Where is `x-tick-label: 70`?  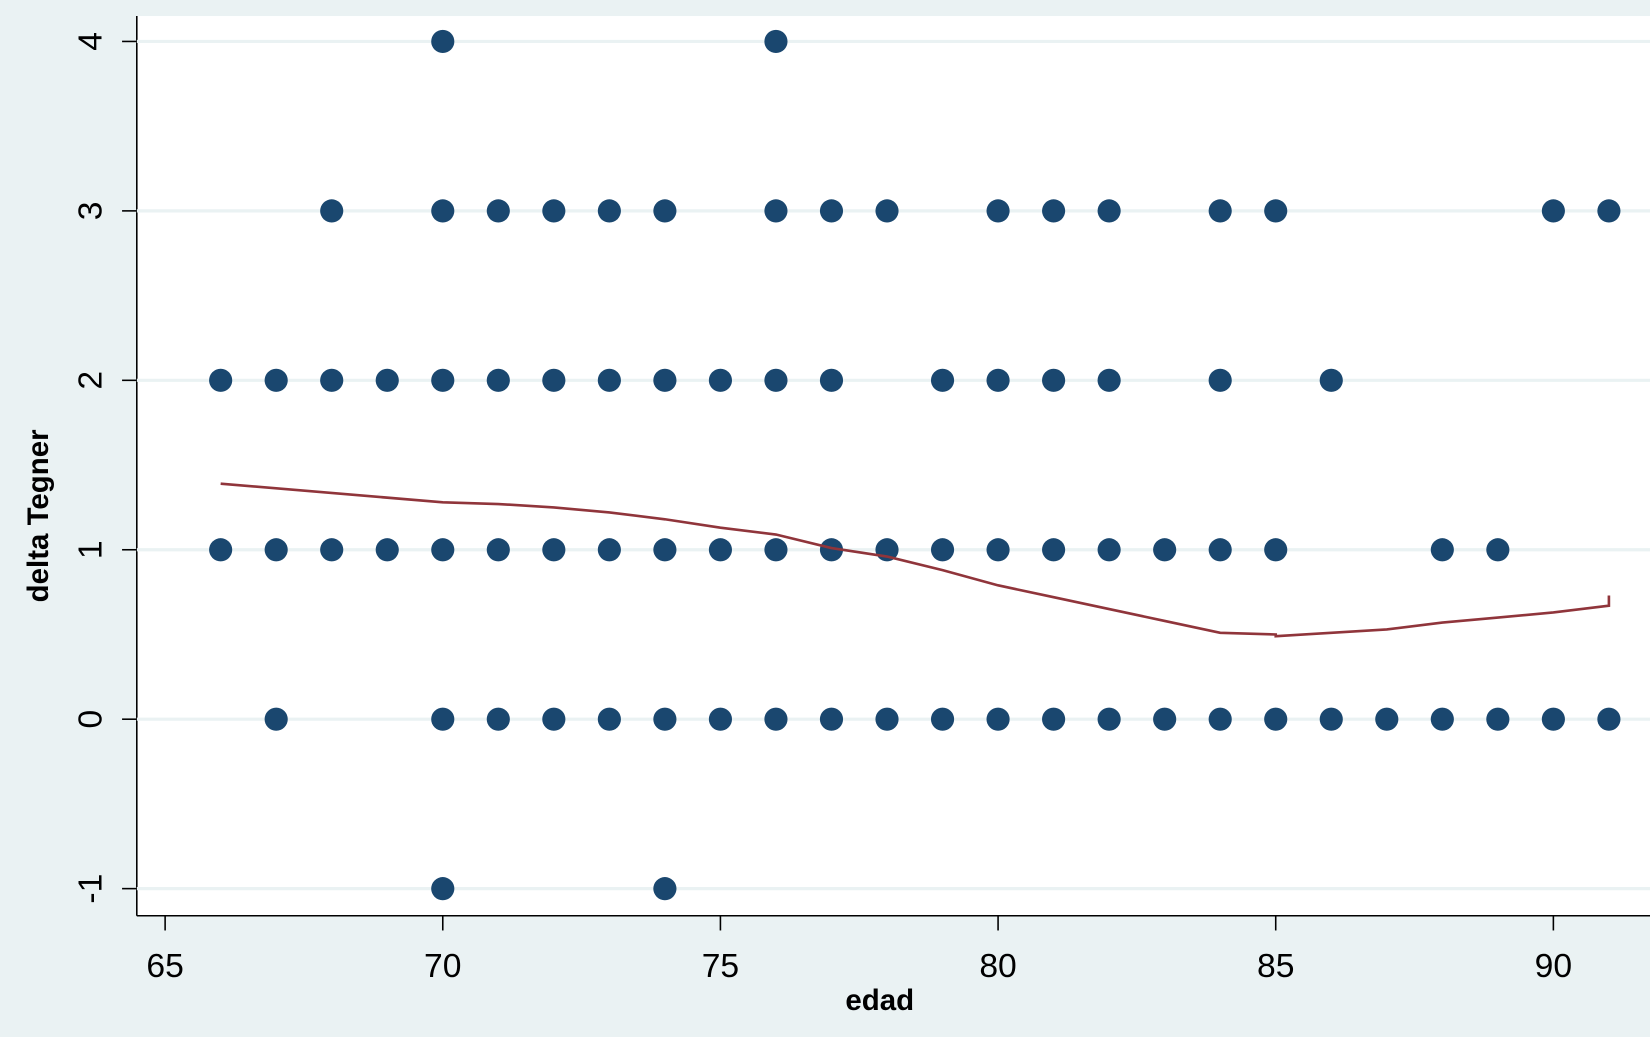 x-tick-label: 70 is located at coordinates (442, 966).